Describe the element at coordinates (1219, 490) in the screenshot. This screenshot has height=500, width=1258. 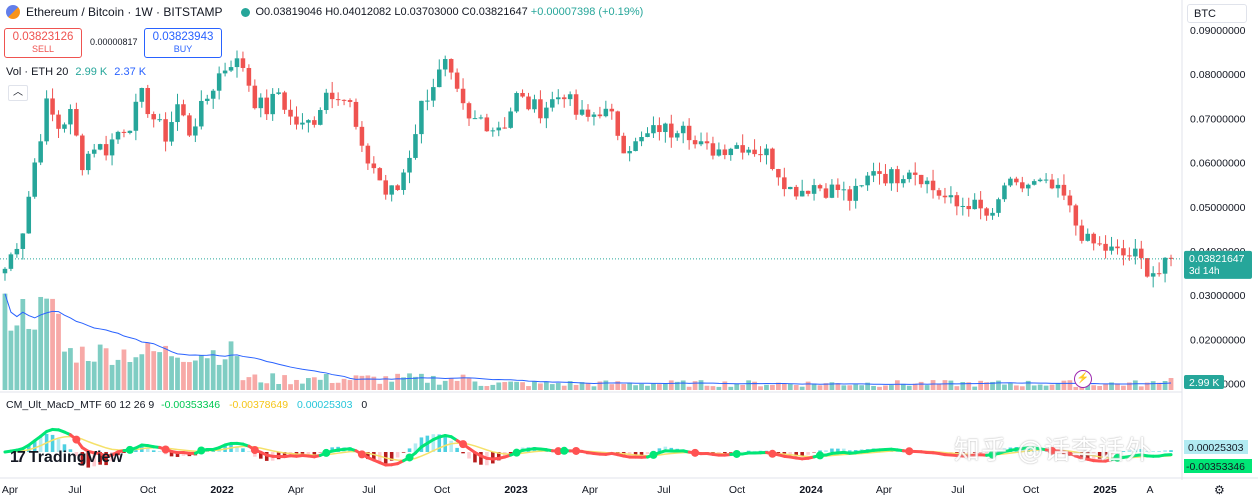
I see `gear-icon: ⚙` at that location.